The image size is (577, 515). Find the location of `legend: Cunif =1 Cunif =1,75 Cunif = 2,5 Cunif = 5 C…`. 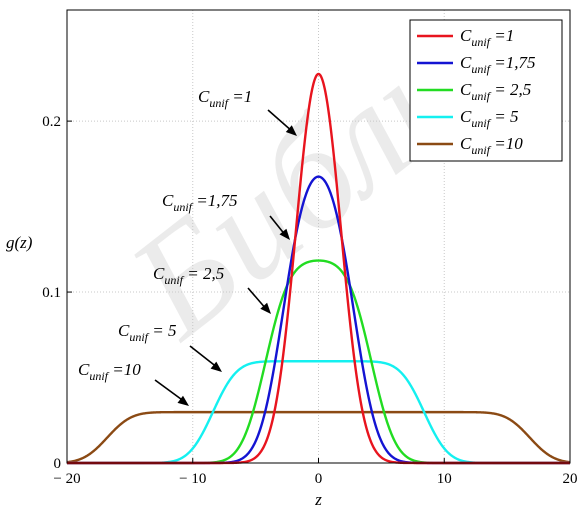

legend: Cunif =1 Cunif =1,75 Cunif = 2,5 Cunif = 5 C… is located at coordinates (486, 90).